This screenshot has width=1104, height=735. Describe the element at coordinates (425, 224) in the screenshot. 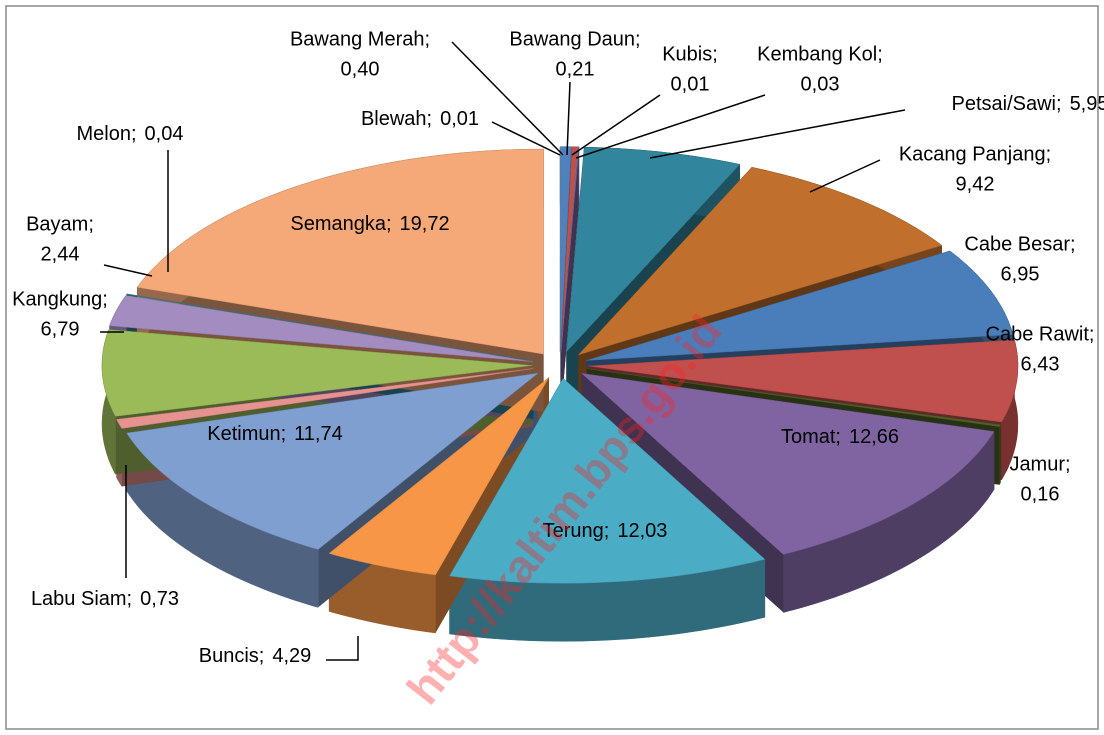

I see `value-label: 19,72` at that location.